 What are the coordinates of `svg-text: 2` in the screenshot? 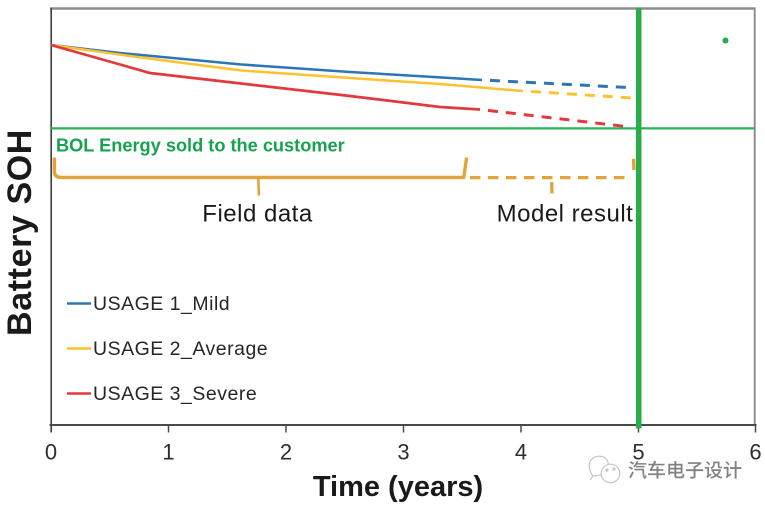 It's located at (286, 452).